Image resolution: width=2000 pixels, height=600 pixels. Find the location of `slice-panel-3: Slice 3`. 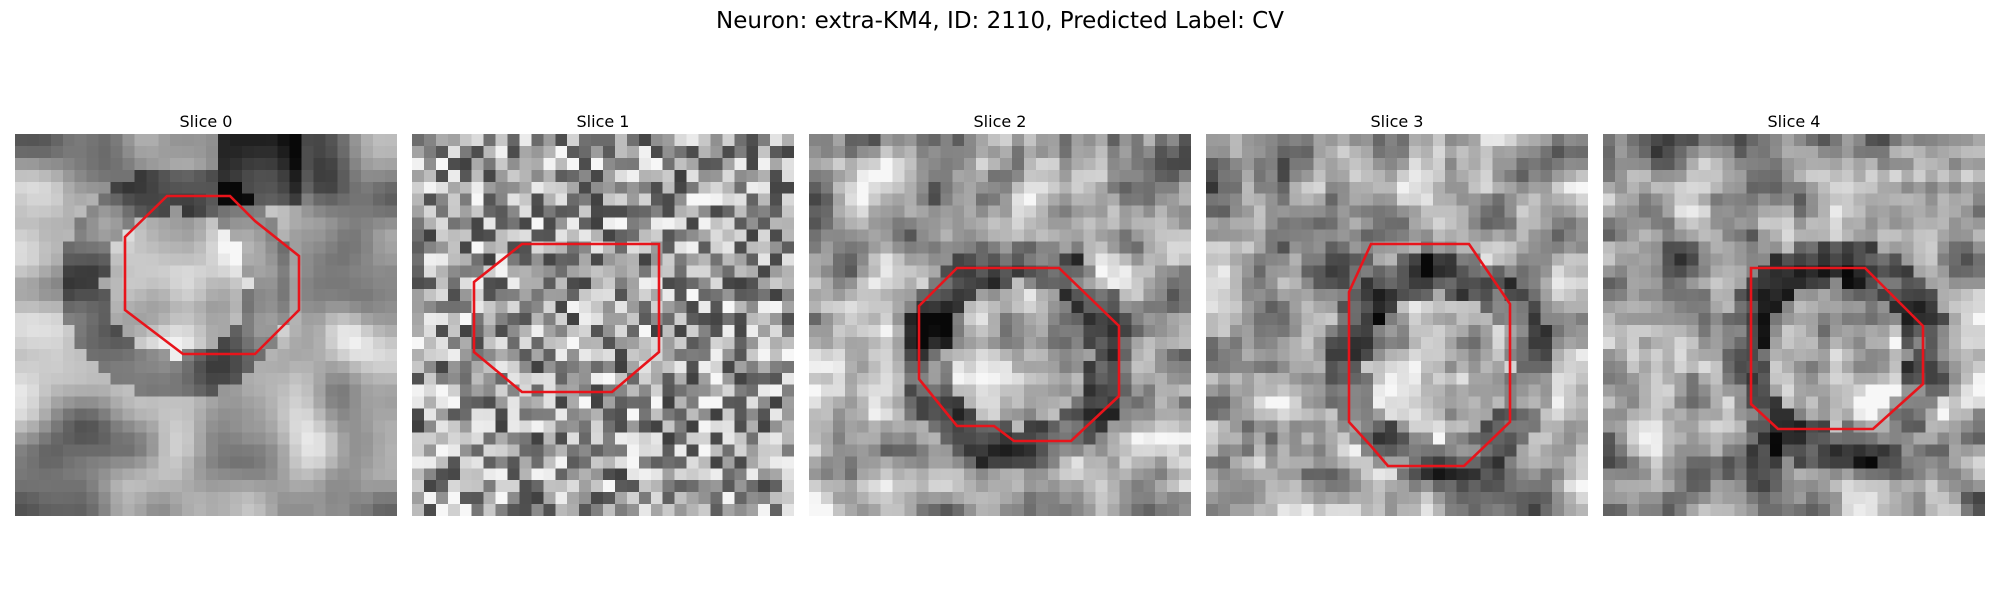

slice-panel-3: Slice 3 is located at coordinates (1397, 313).